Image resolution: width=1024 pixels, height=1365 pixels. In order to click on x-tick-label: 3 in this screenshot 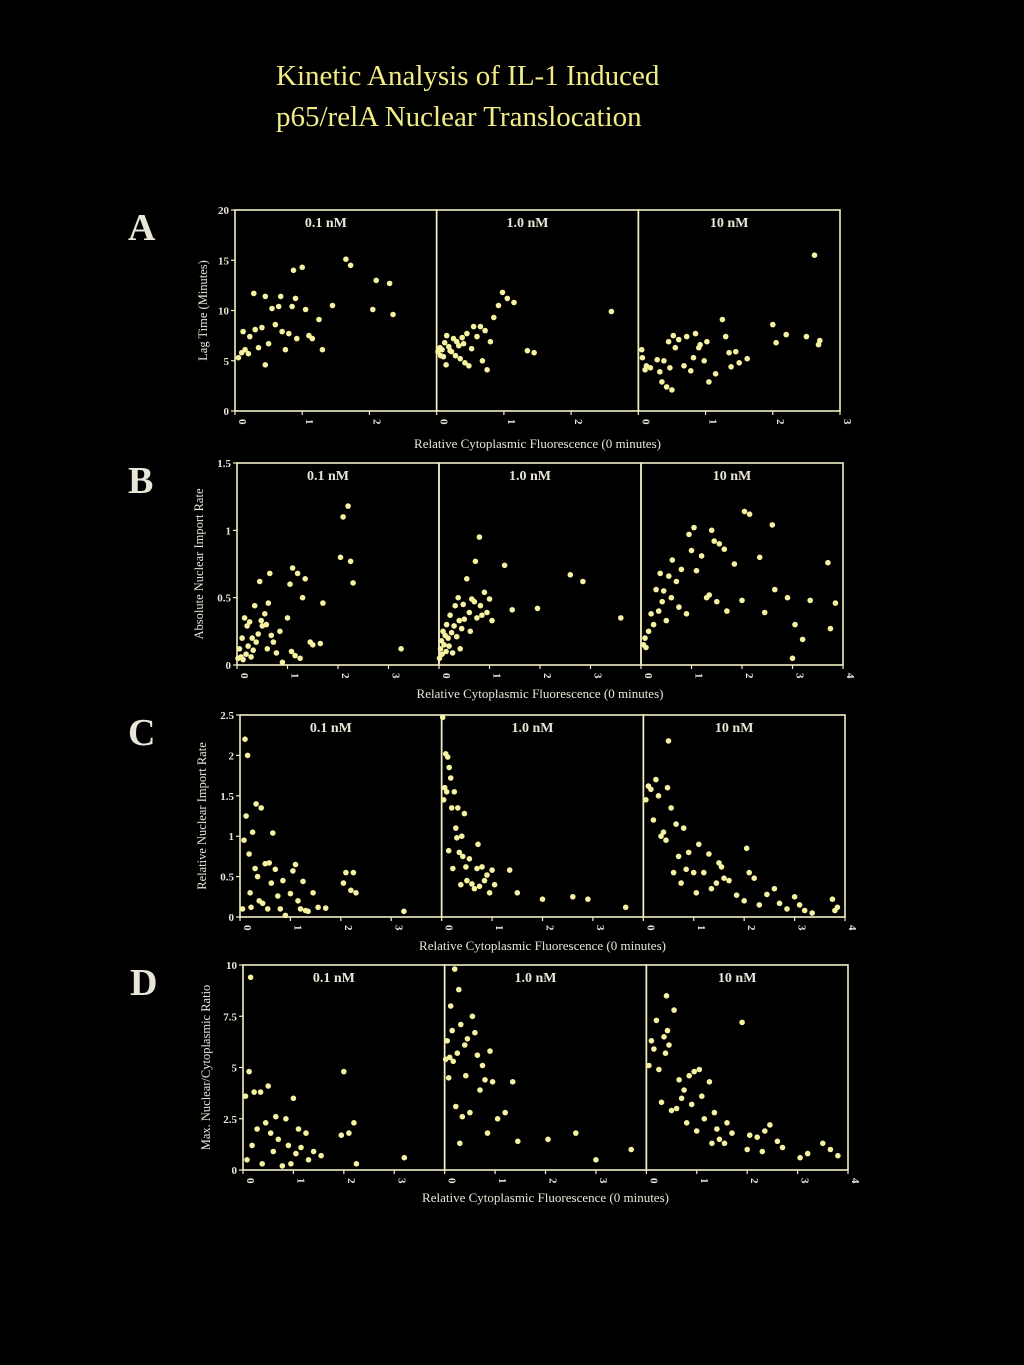, I will do `click(805, 1181)`.